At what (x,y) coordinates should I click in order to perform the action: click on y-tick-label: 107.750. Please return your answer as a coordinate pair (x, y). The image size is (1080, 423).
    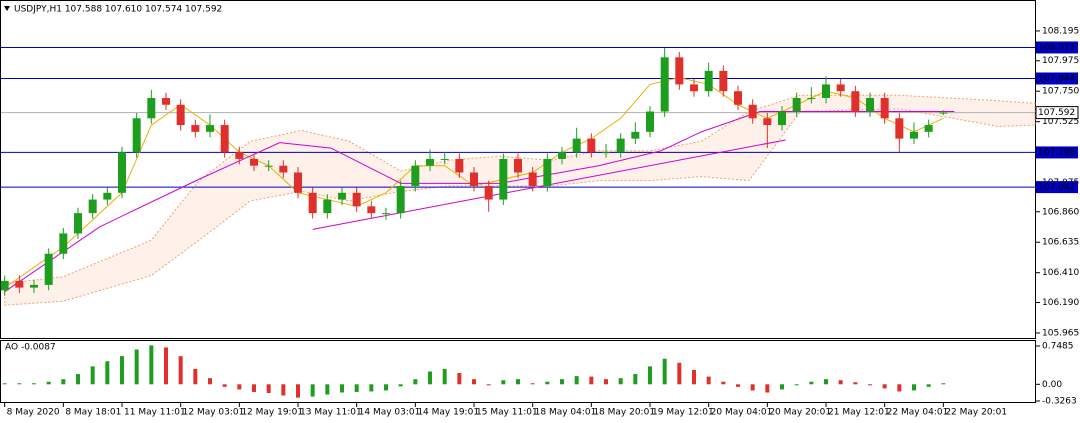
    Looking at the image, I should click on (1060, 92).